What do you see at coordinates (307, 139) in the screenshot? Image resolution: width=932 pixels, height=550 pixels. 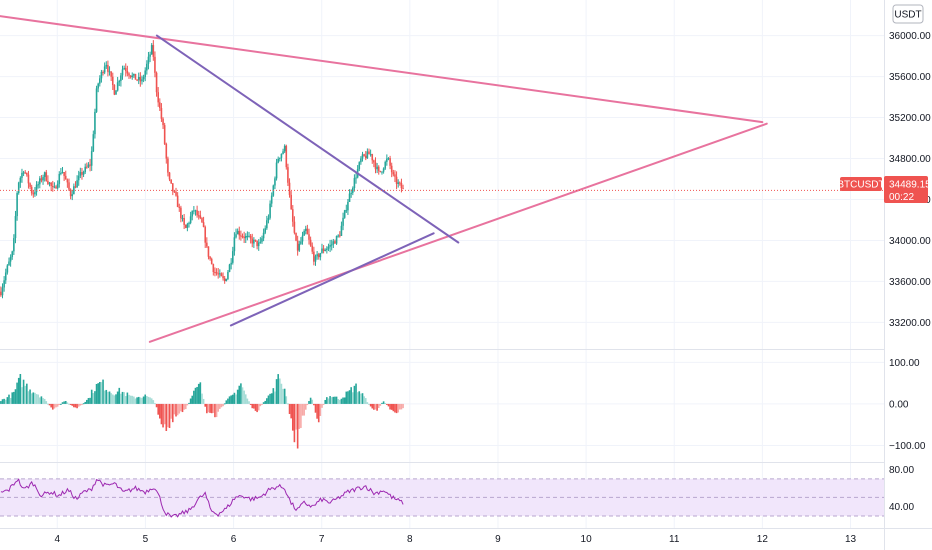 I see `trendline-inner-upper` at bounding box center [307, 139].